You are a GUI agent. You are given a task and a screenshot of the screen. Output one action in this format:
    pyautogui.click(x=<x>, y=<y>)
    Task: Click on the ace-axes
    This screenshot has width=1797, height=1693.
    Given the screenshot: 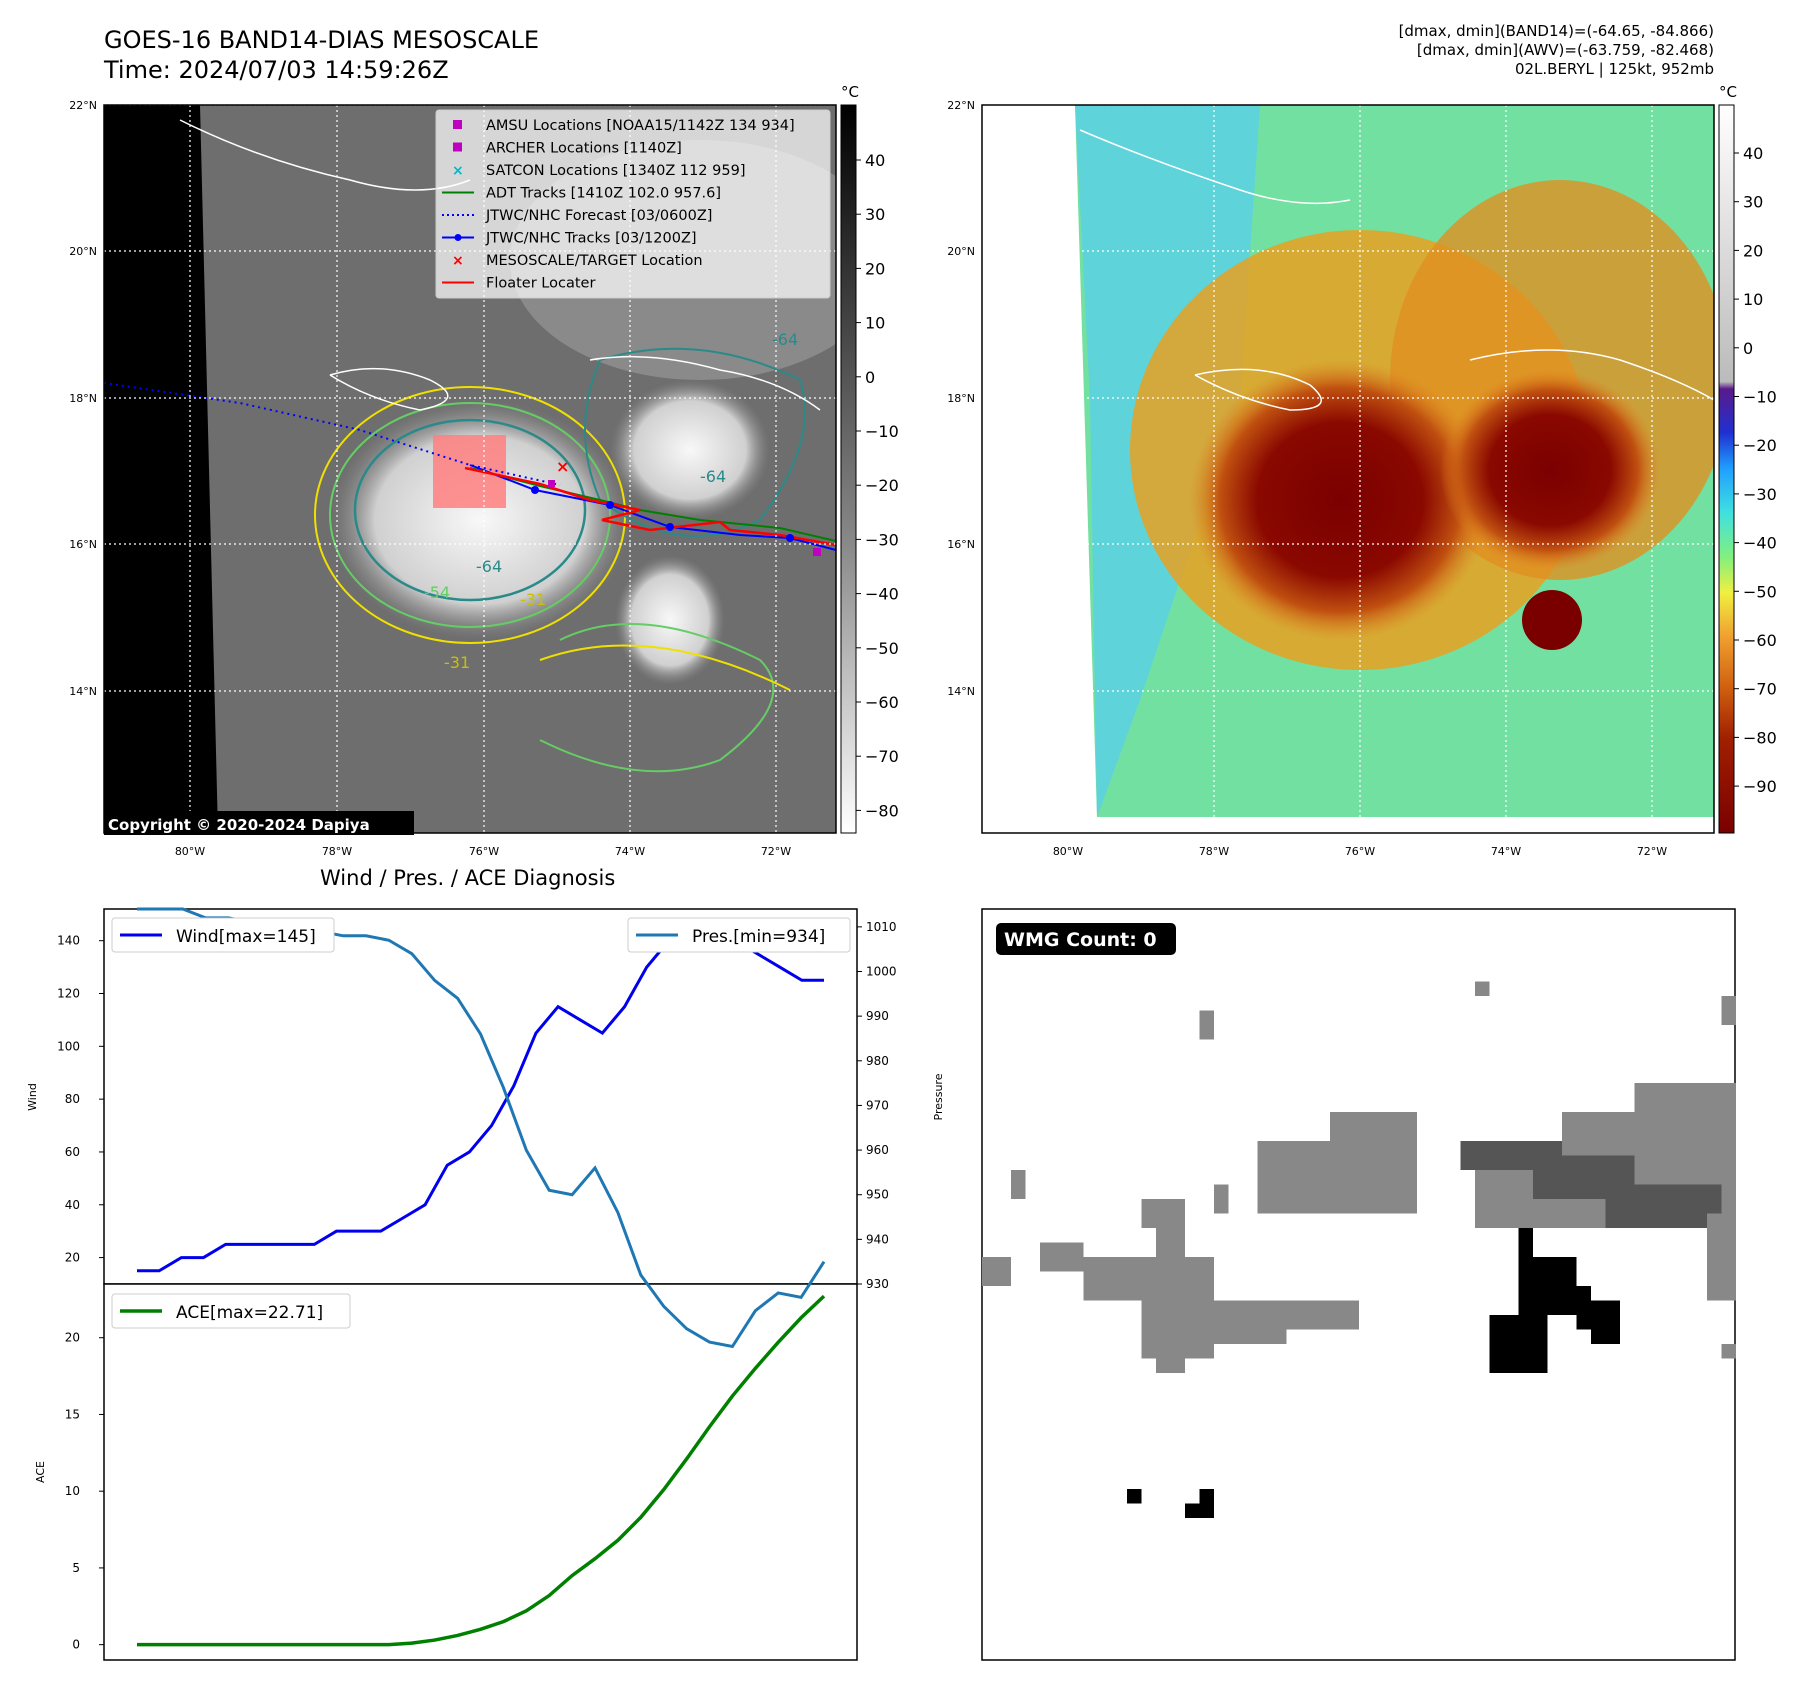 What is the action you would take?
    pyautogui.click(x=480, y=1472)
    